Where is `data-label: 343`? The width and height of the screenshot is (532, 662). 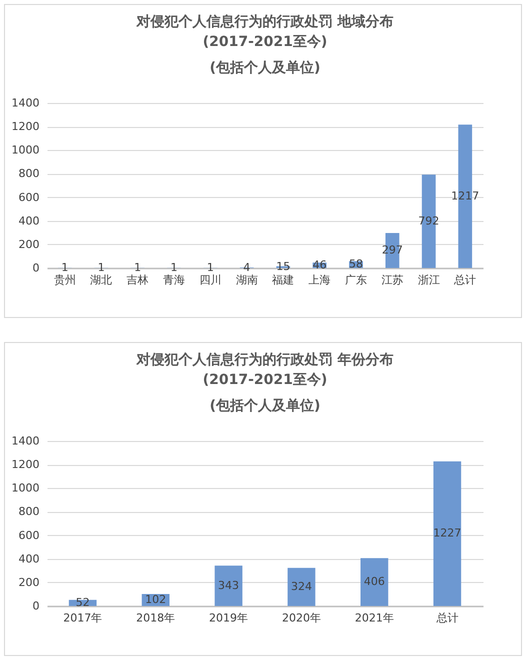
data-label: 343 is located at coordinates (229, 585).